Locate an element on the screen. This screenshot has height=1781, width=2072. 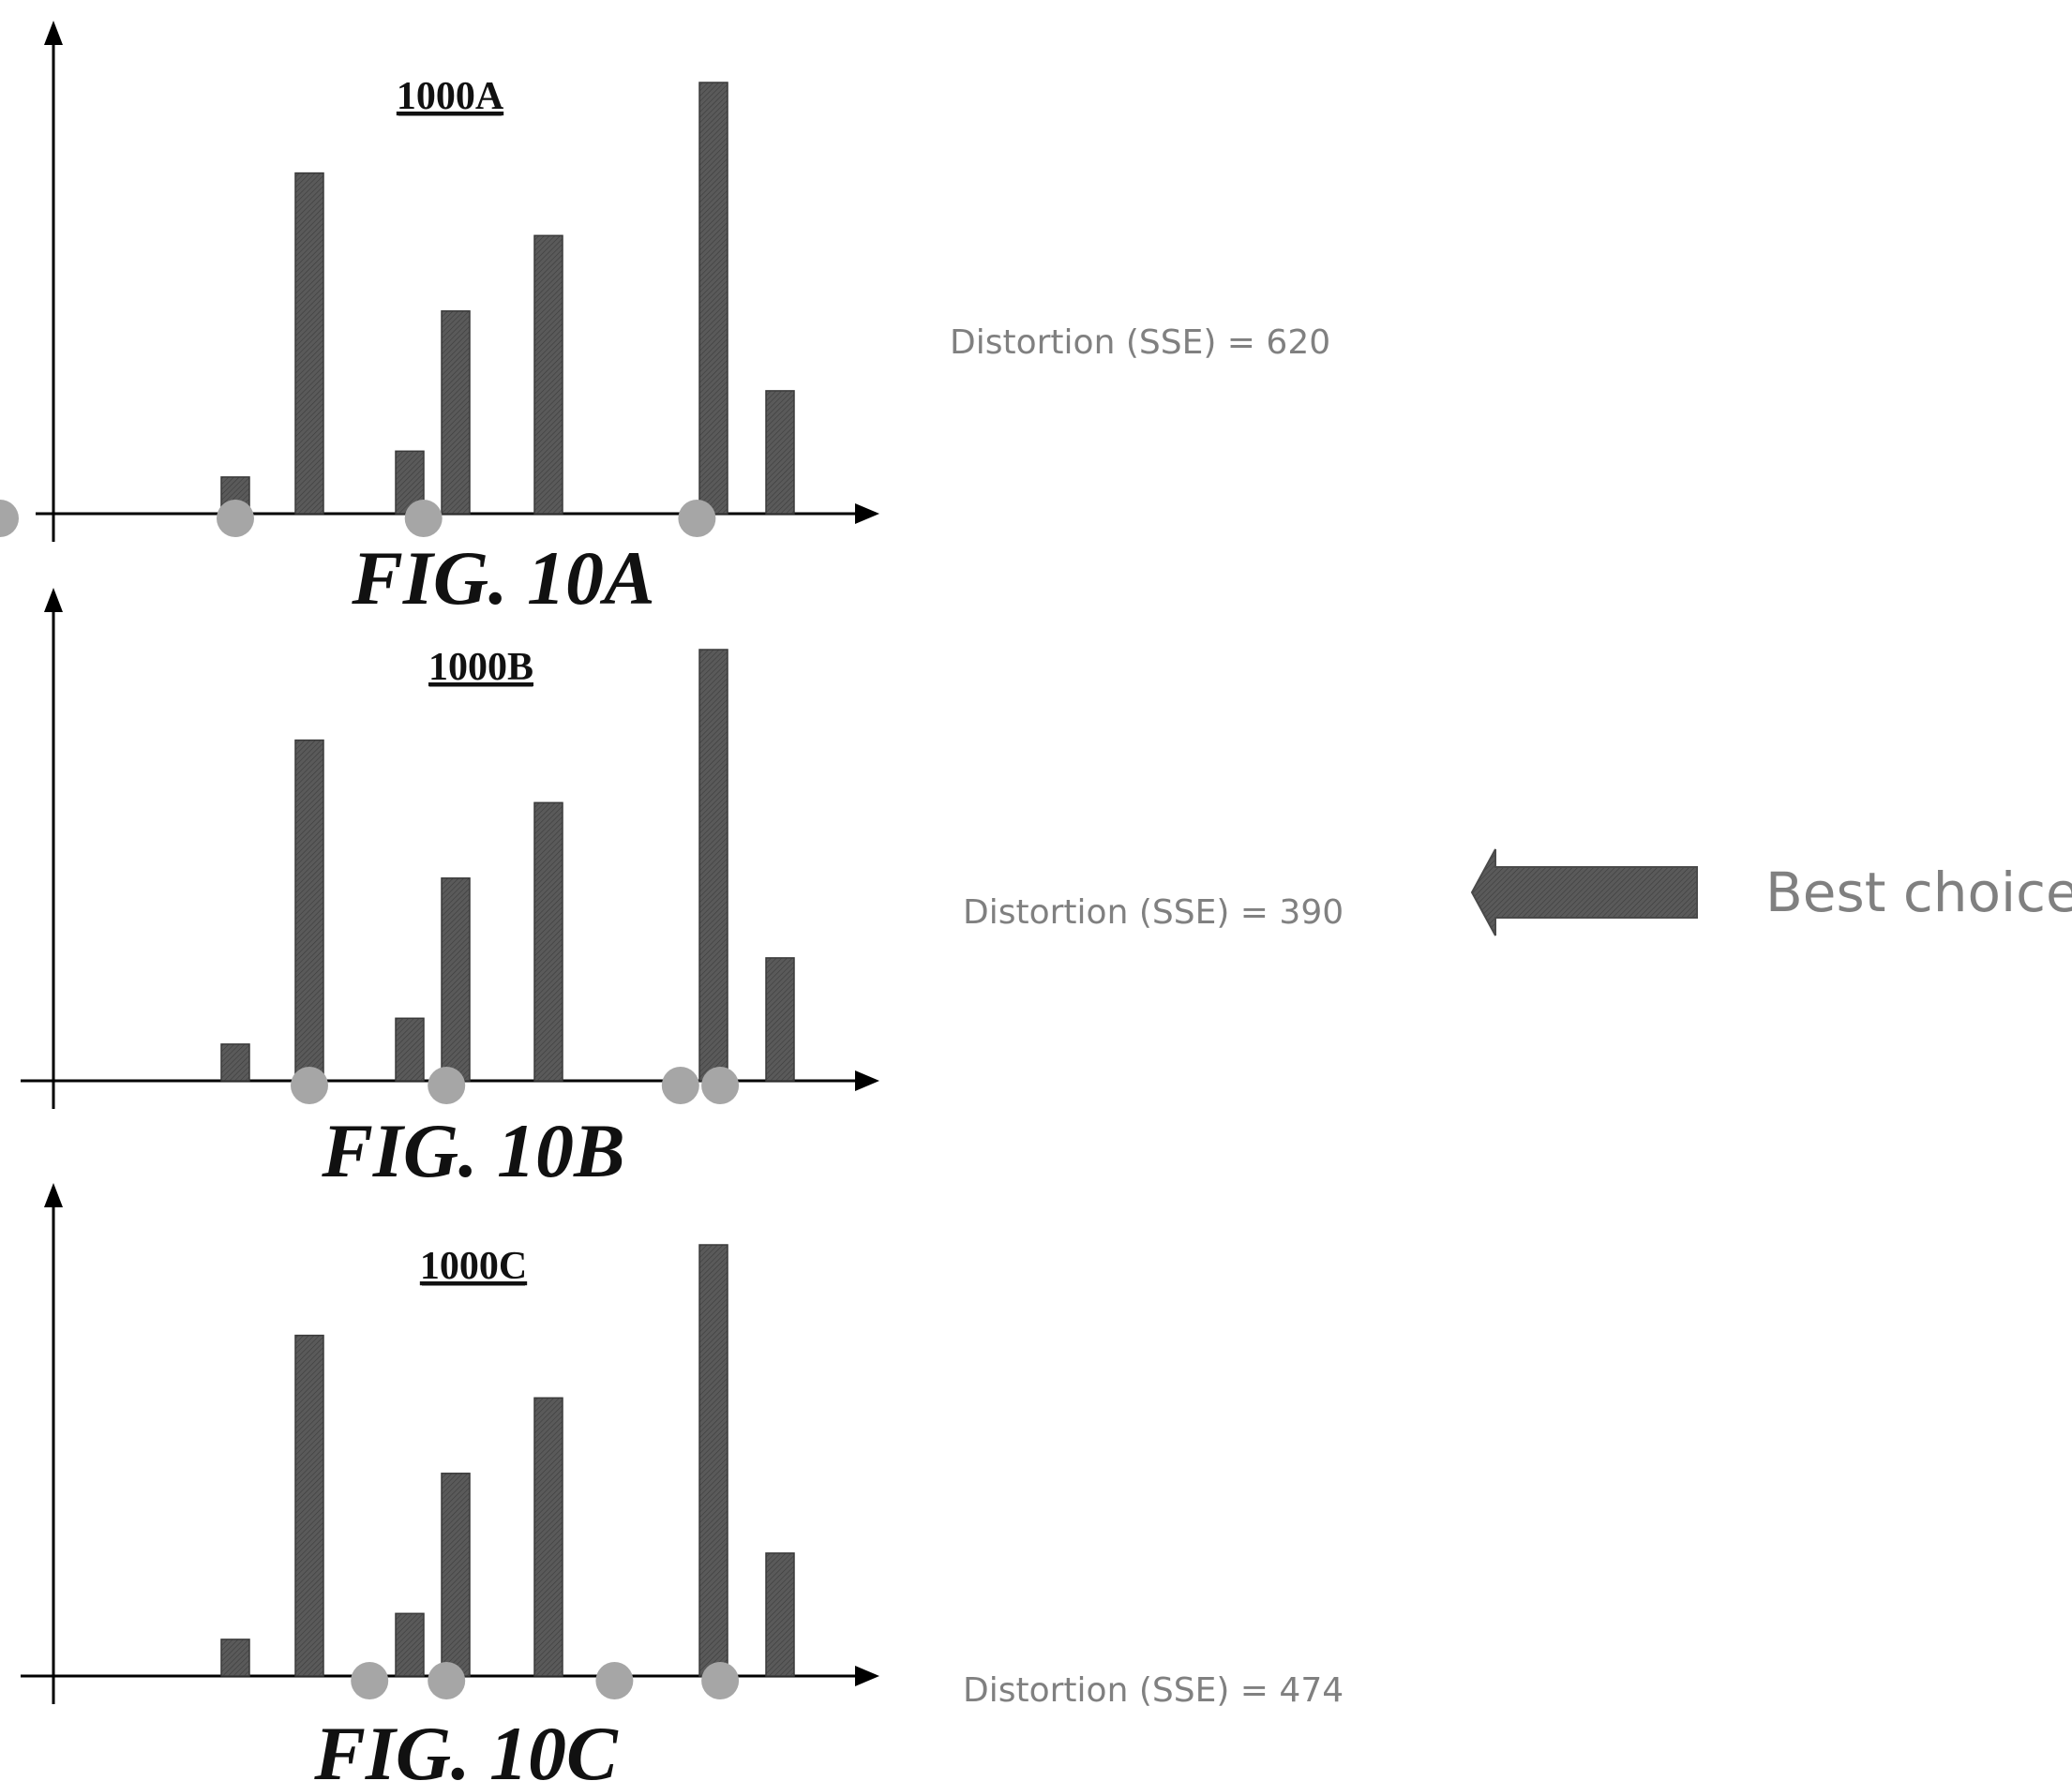
best-choice-label: Best choice is located at coordinates (1918, 892).